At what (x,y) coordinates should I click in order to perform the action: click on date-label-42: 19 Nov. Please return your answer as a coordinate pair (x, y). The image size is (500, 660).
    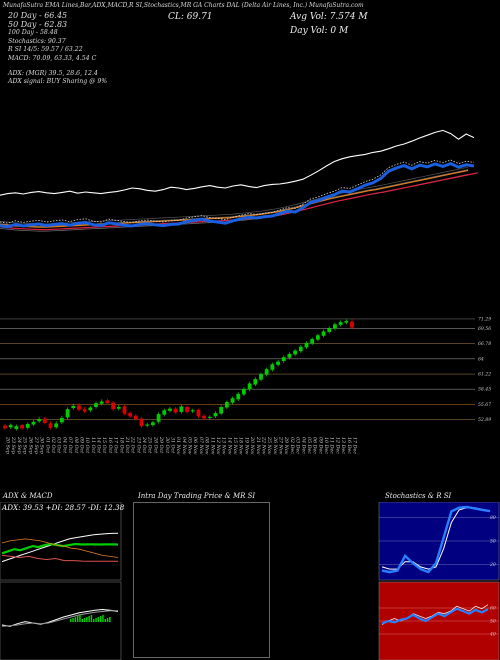
    Looking at the image, I should click on (246, 446).